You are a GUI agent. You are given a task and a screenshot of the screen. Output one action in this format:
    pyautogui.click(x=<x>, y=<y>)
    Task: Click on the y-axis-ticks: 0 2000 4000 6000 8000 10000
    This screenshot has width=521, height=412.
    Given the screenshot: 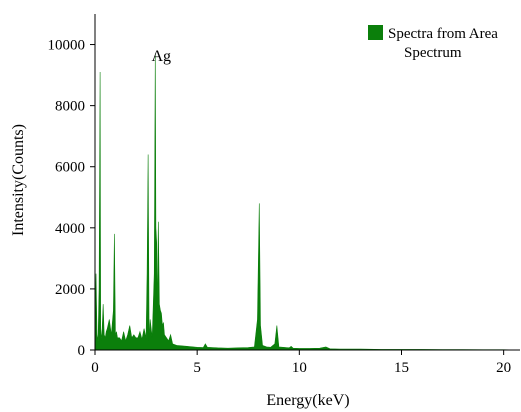 What is the action you would take?
    pyautogui.click(x=71, y=198)
    